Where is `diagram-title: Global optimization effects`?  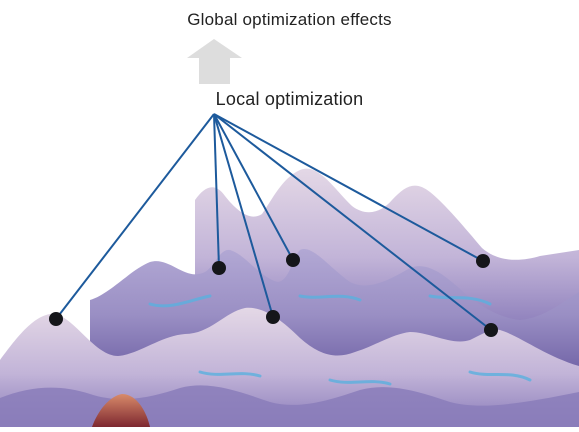
diagram-title: Global optimization effects is located at coordinates (289, 19).